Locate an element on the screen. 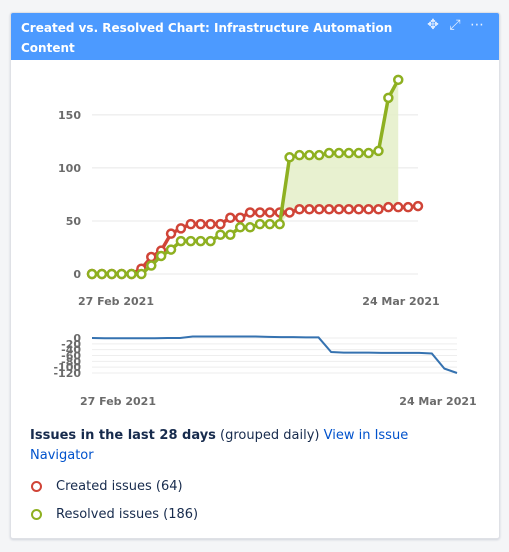 The width and height of the screenshot is (509, 552). legend-resolved-label: Resolved issues (186) is located at coordinates (127, 514).